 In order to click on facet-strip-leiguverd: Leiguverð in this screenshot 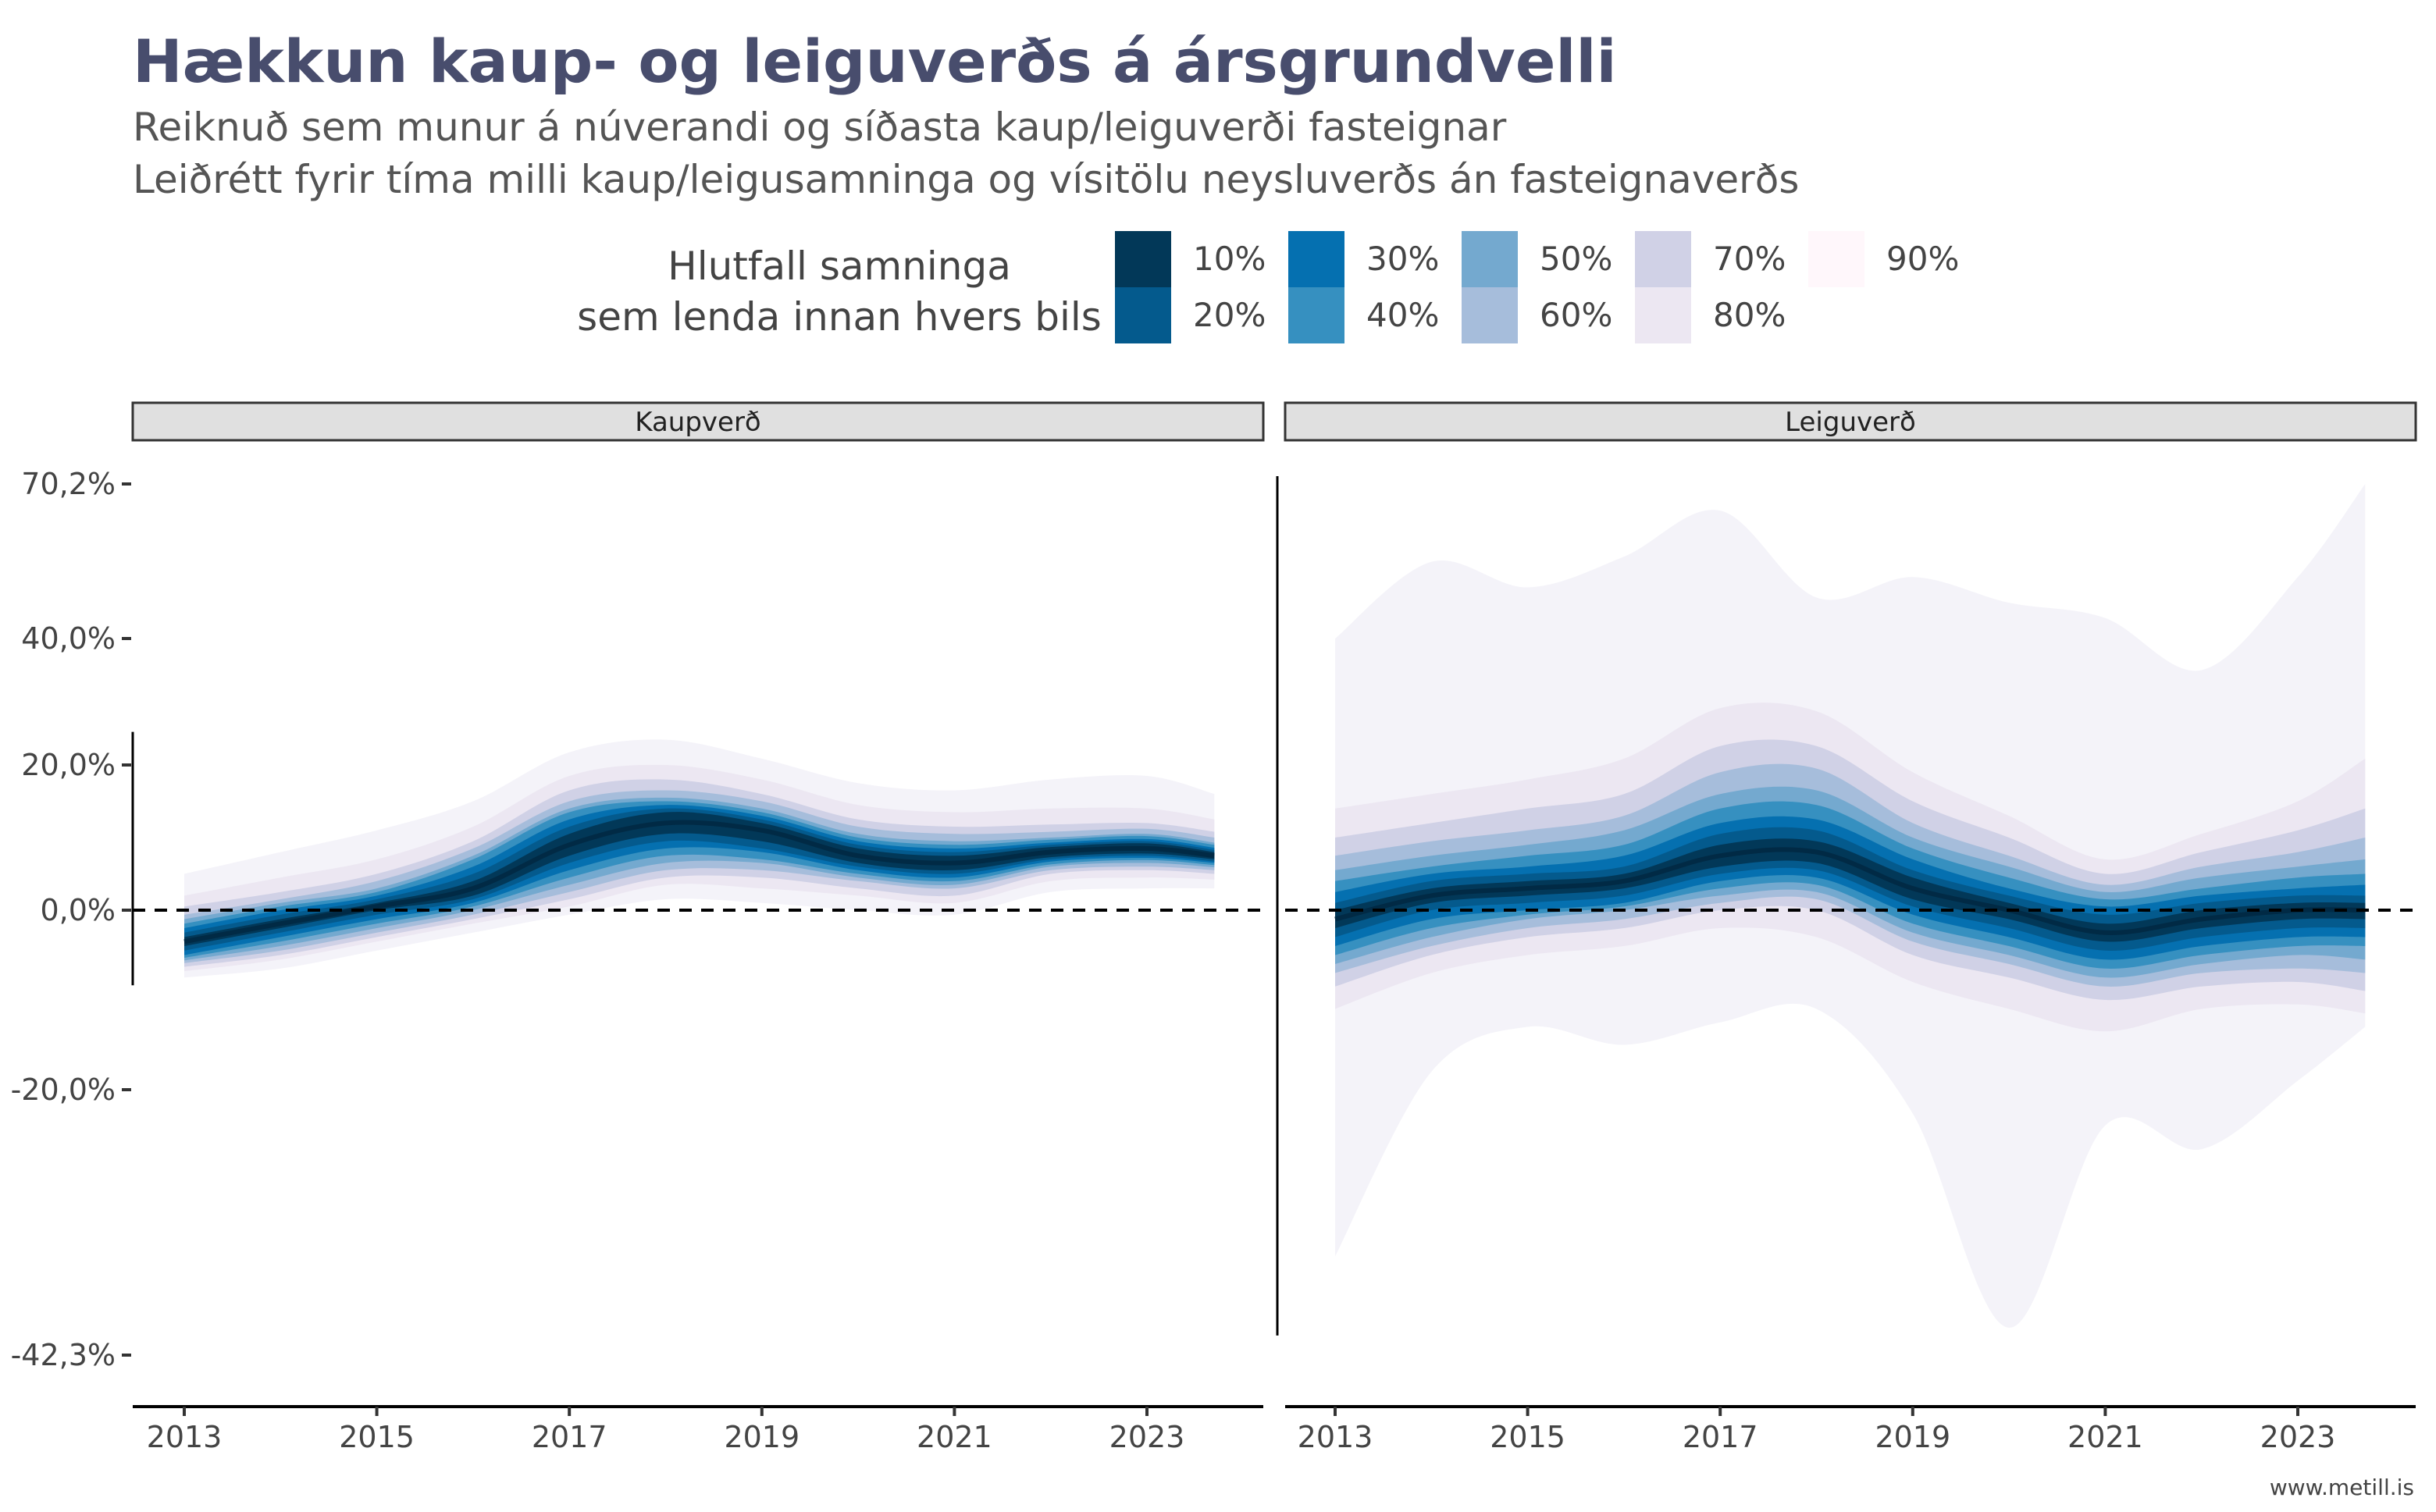, I will do `click(1850, 421)`.